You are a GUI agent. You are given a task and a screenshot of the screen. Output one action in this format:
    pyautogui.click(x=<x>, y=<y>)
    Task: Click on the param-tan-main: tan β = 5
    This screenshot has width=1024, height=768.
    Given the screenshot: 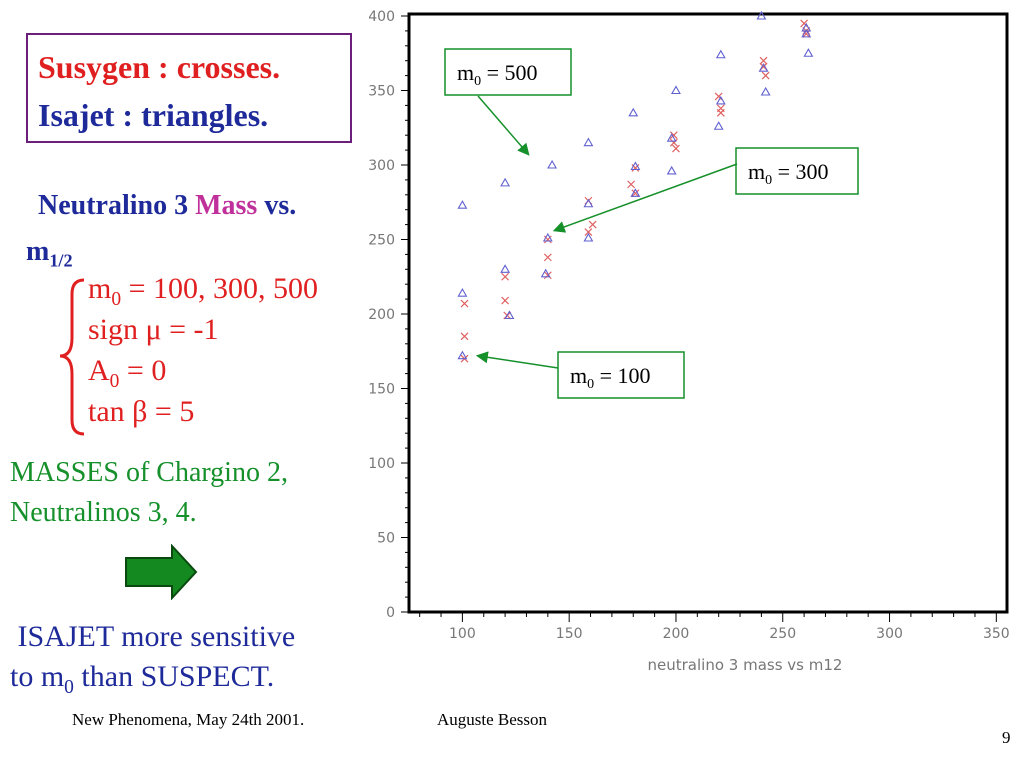 What is the action you would take?
    pyautogui.click(x=141, y=411)
    